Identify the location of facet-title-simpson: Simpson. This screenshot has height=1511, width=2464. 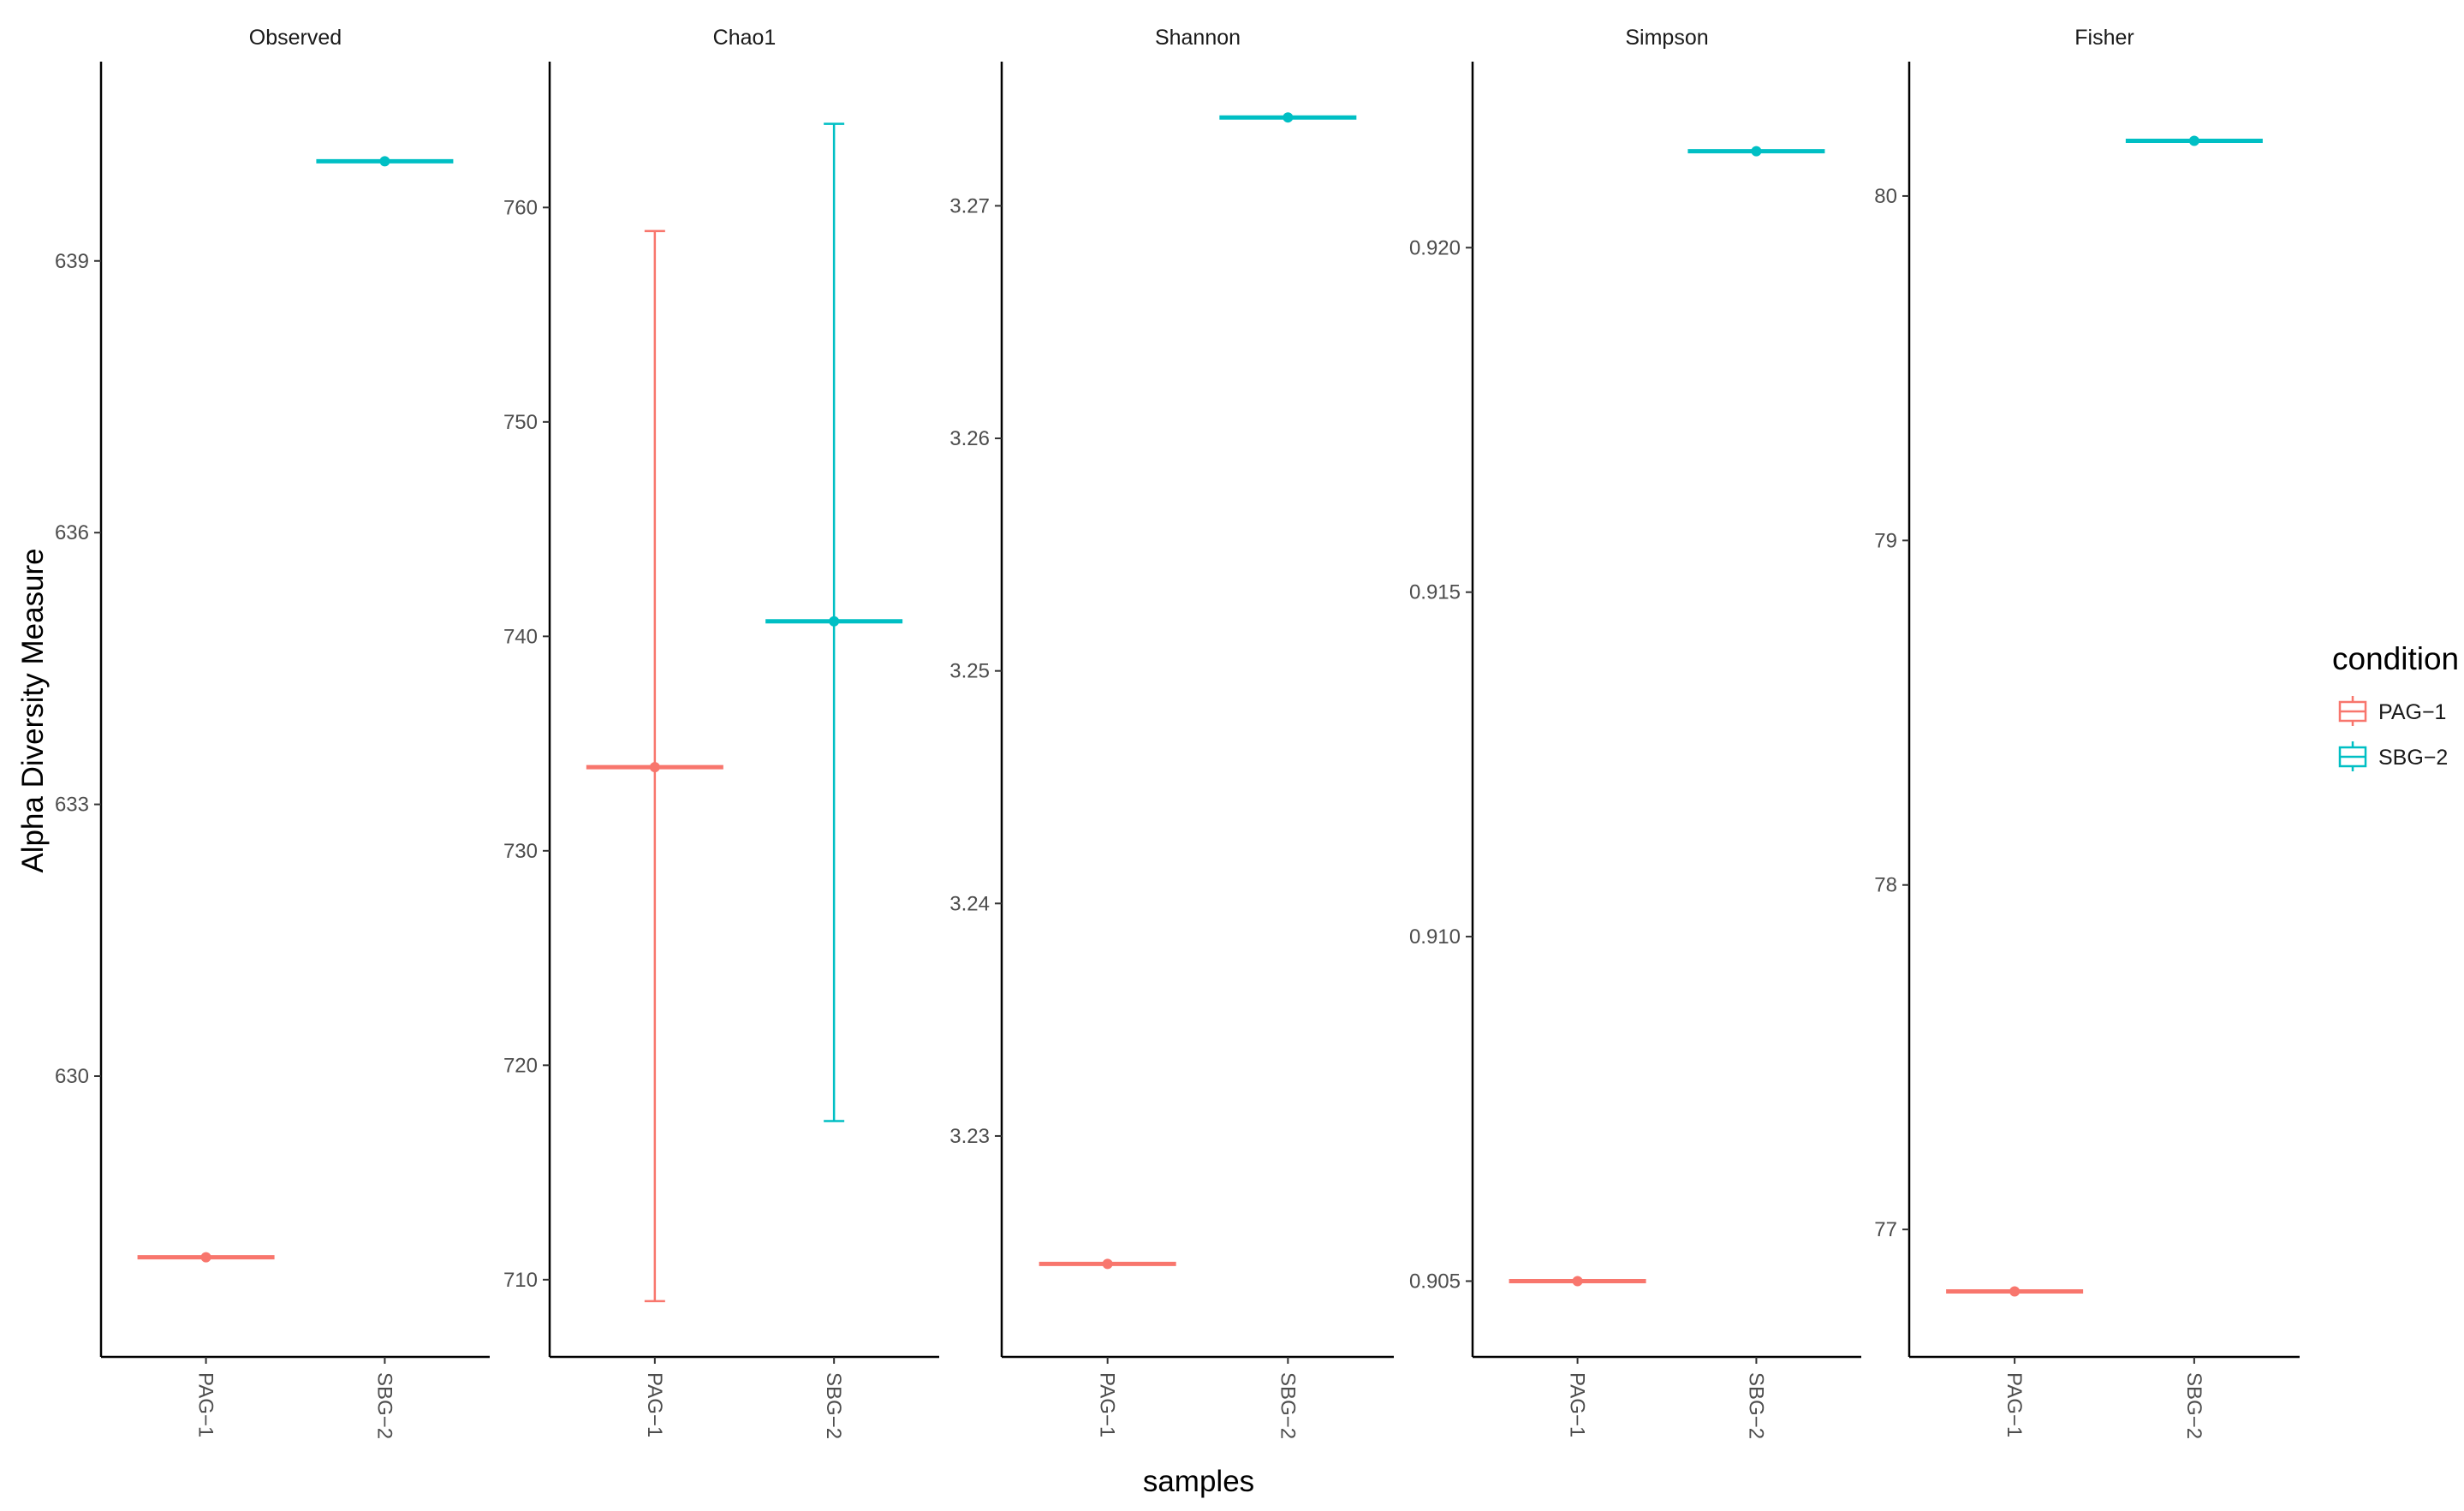
(1667, 38).